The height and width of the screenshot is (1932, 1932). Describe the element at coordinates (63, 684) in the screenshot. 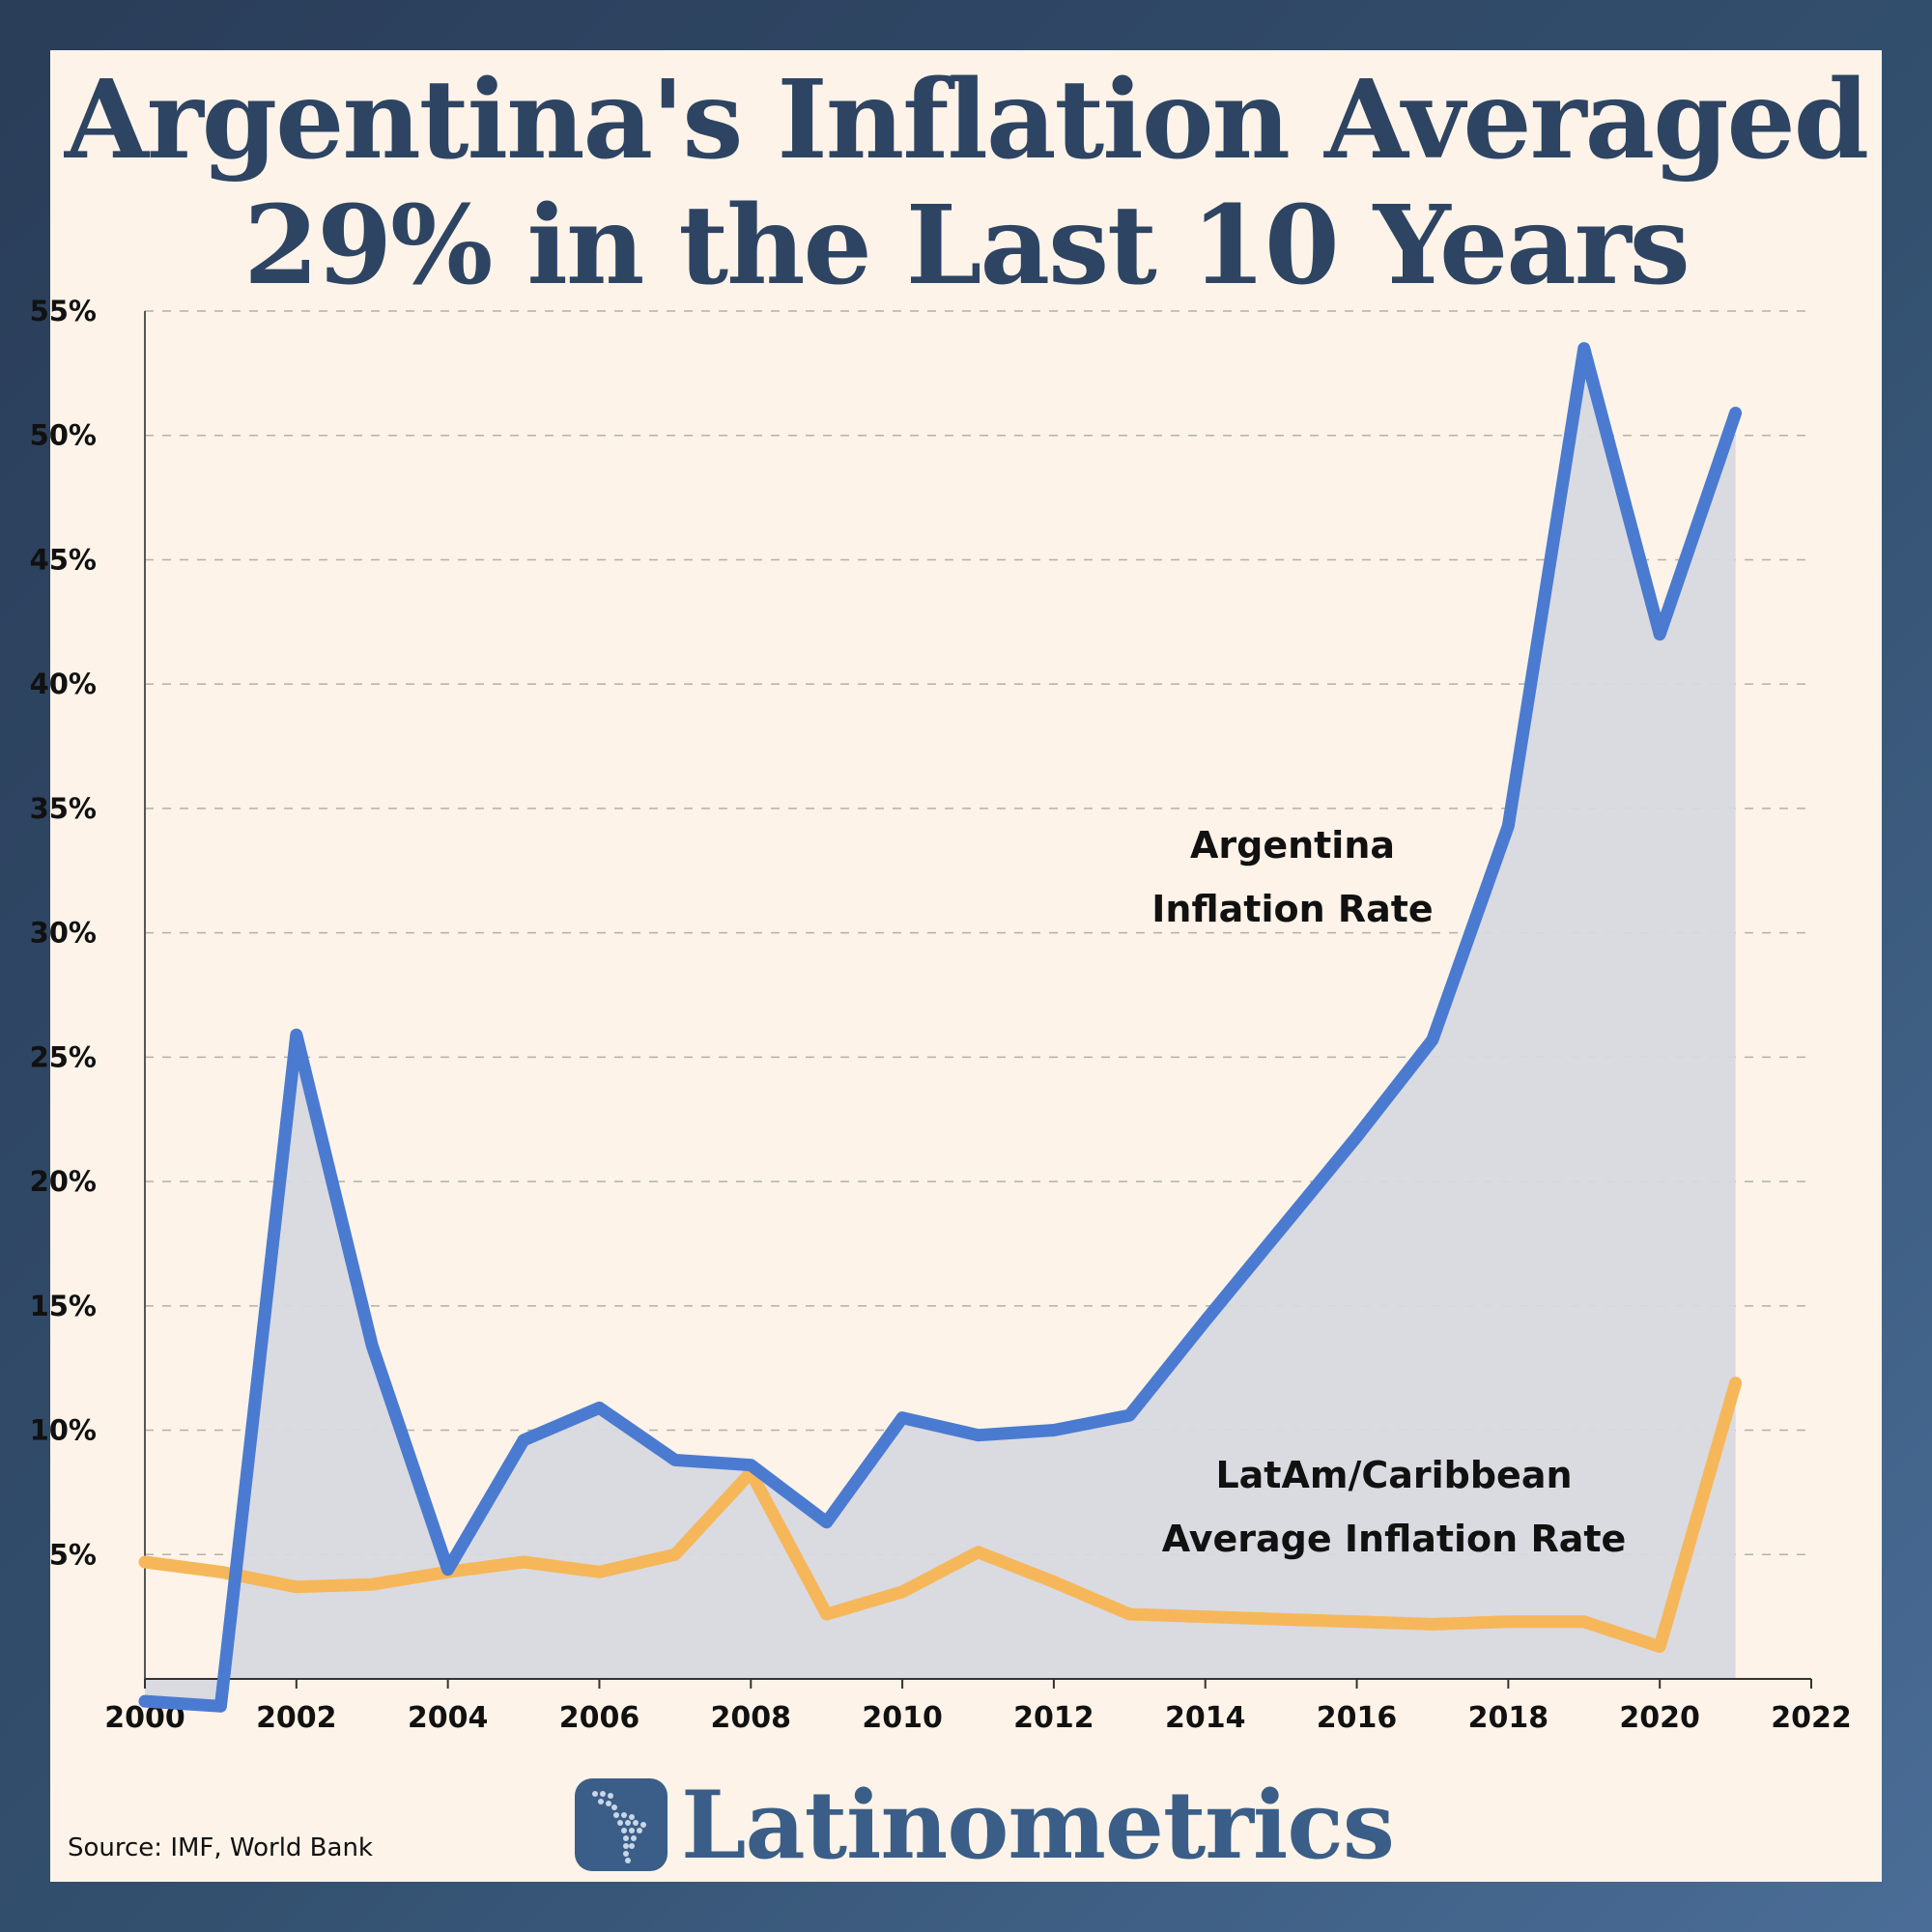

I see `y-tick-label: 40%` at that location.